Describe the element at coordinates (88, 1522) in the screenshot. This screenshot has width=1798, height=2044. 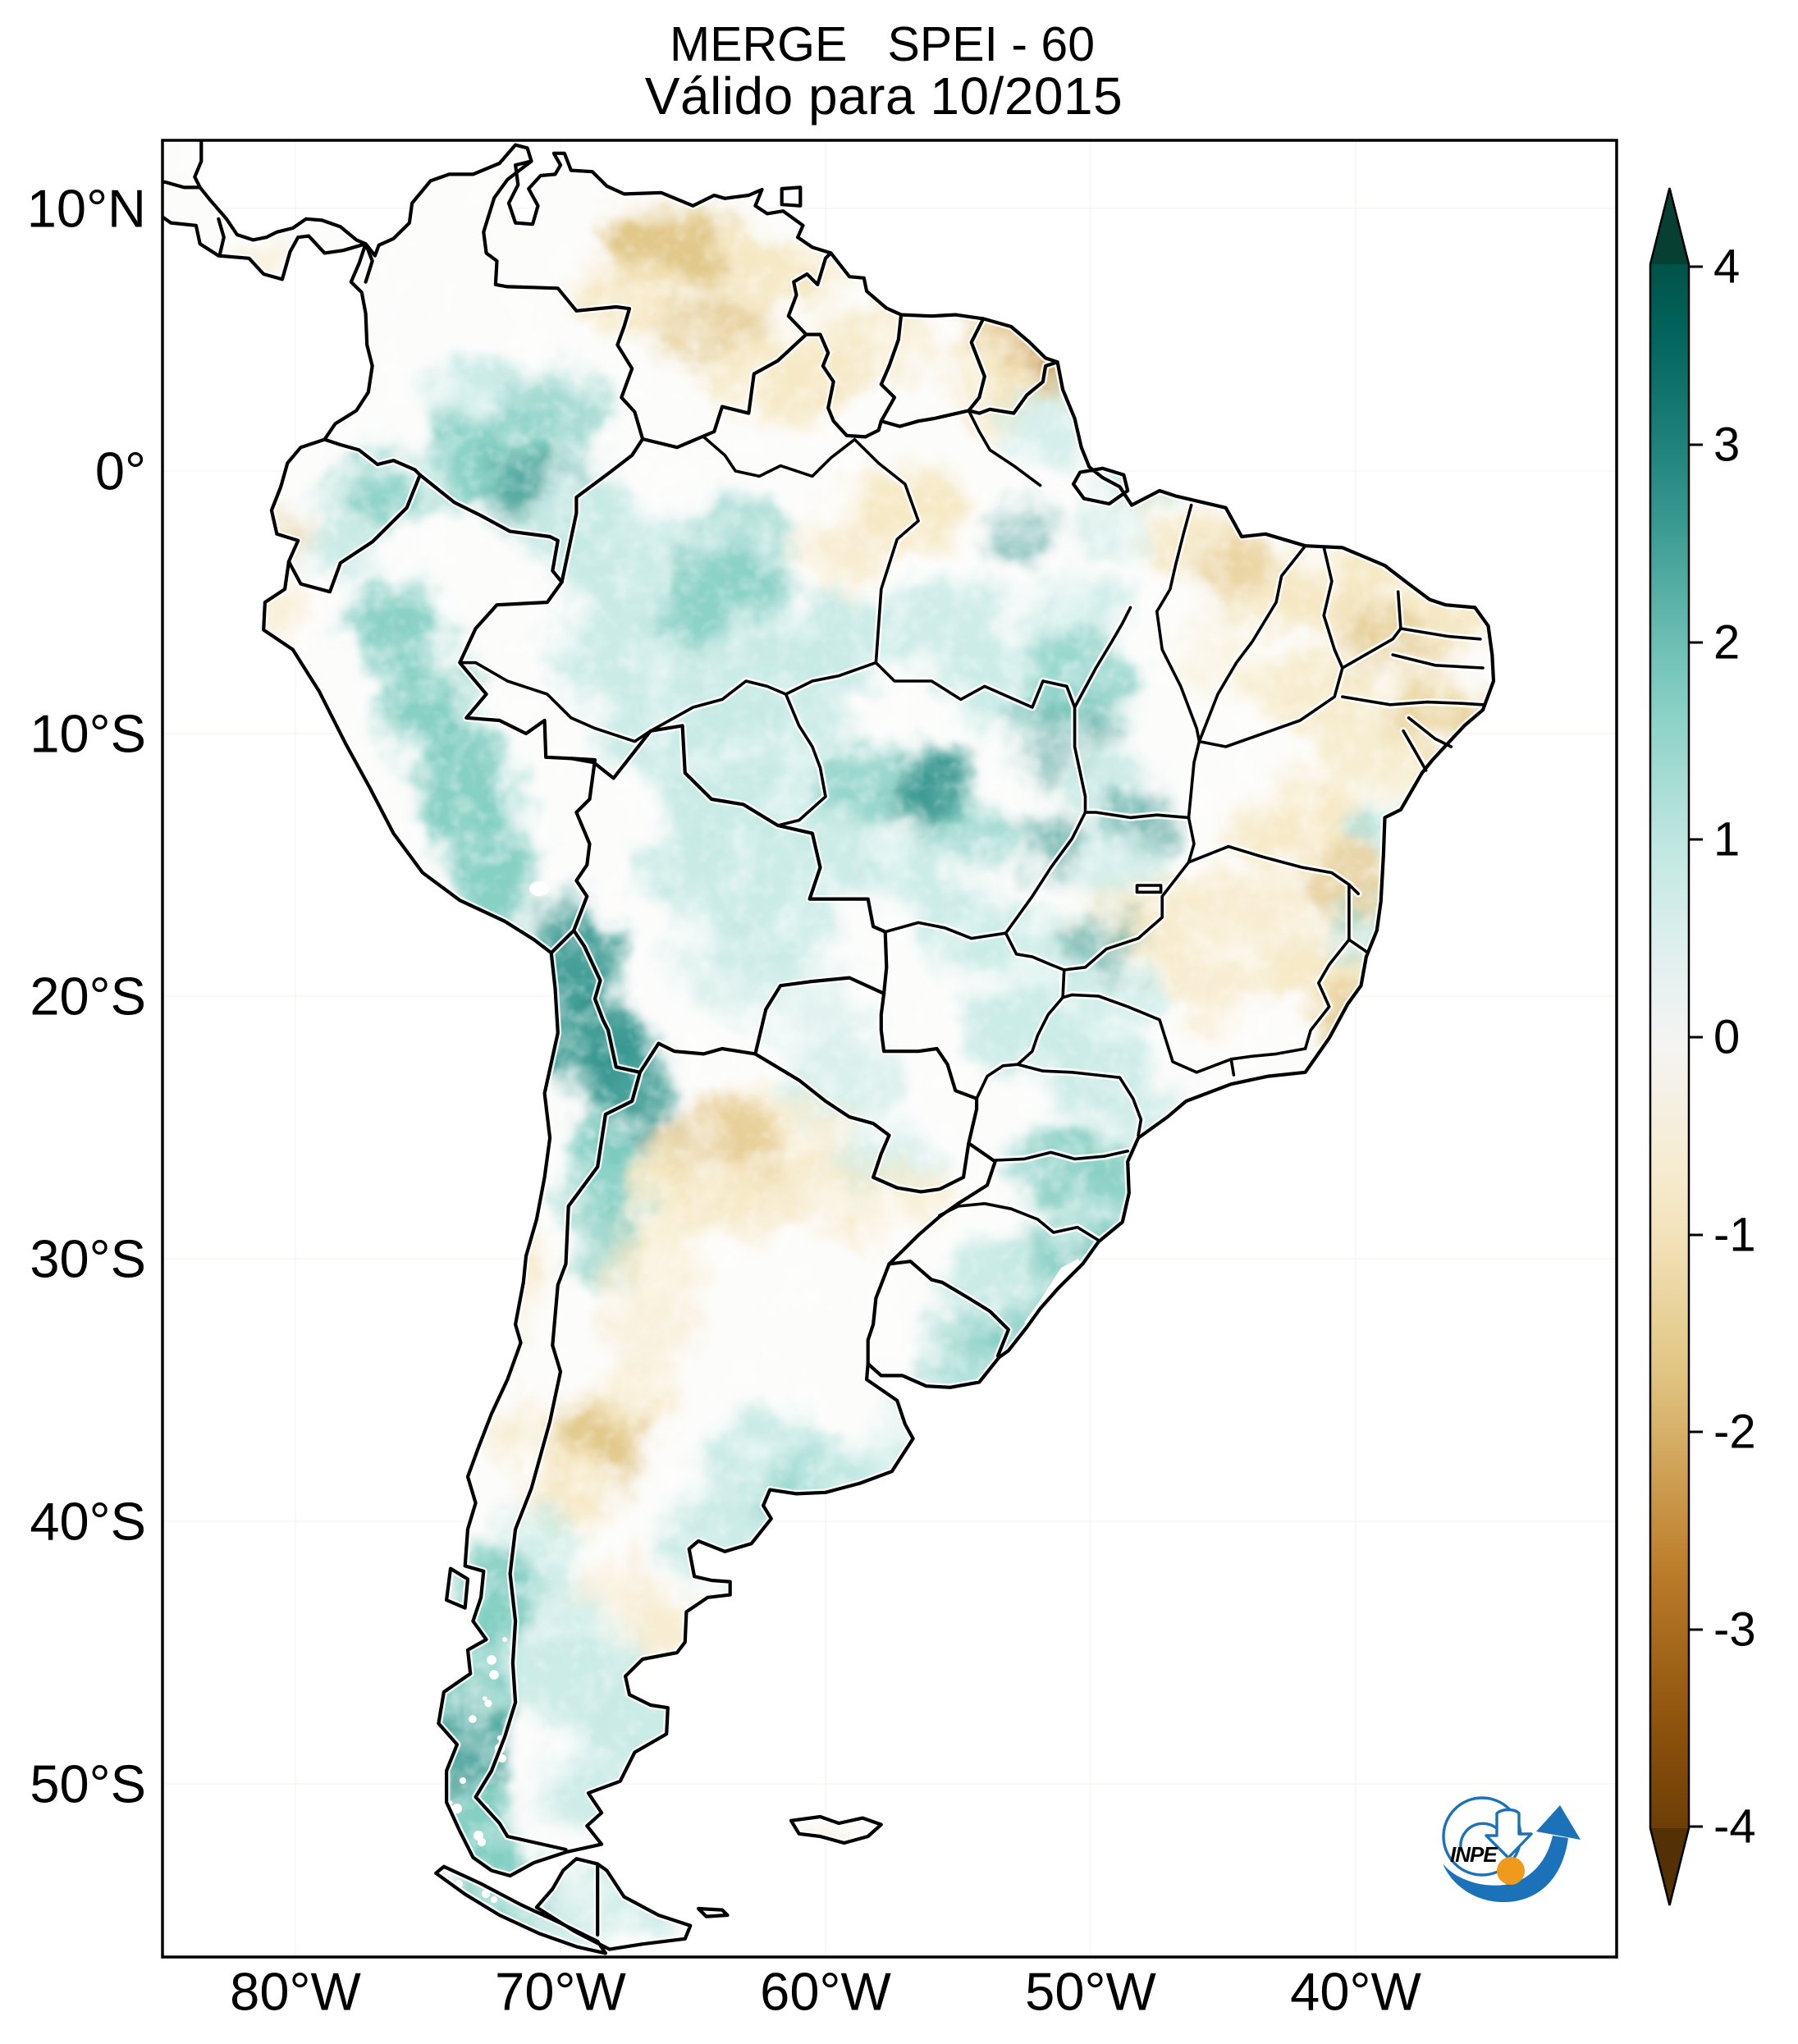
I see `svg-text: 40°S` at that location.